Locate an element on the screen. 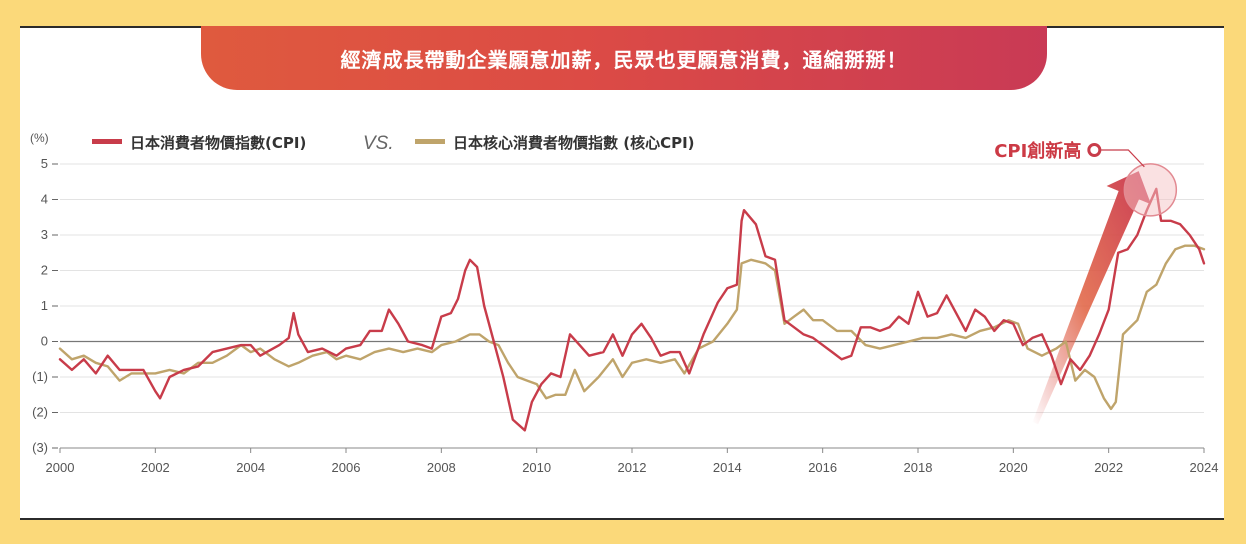 The width and height of the screenshot is (1246, 544). y-tick-label: 3 is located at coordinates (44, 234).